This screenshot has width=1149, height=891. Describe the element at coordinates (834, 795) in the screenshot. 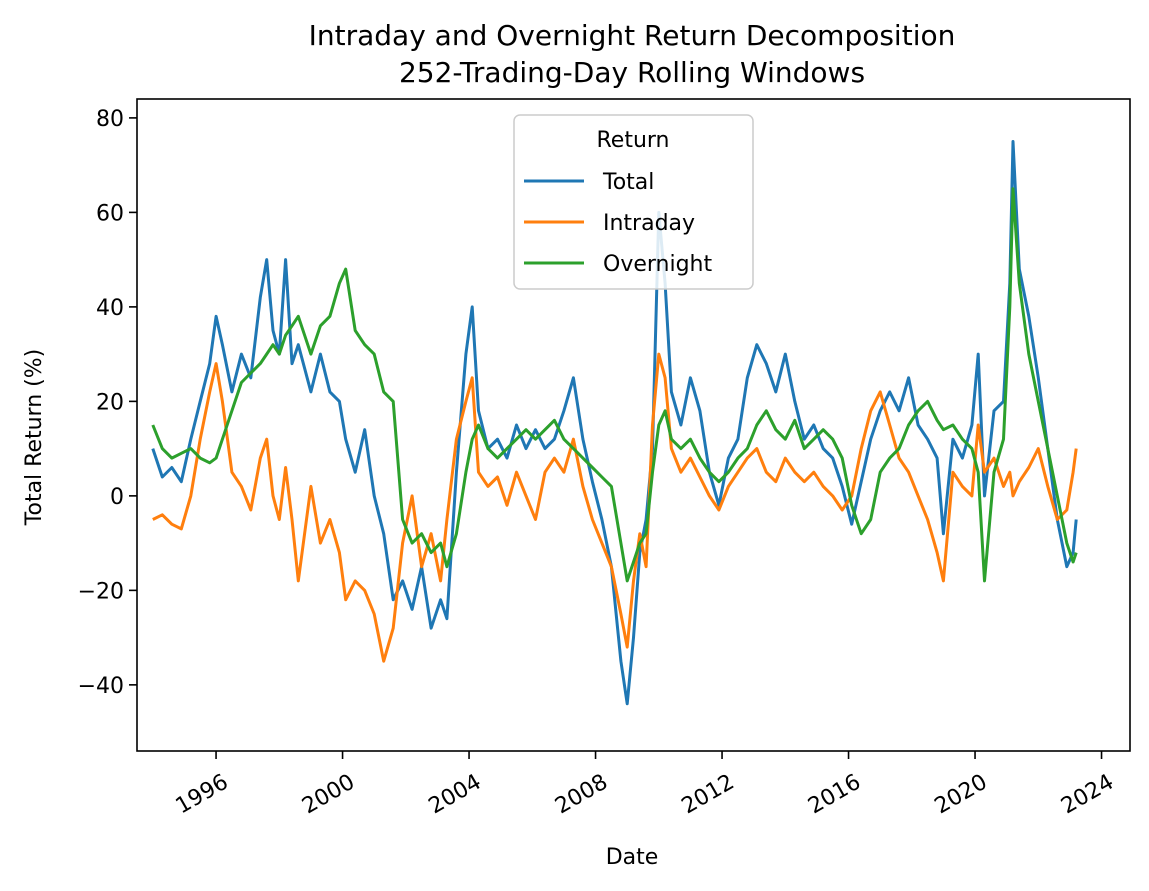

I see `x-tick-label: 2016` at that location.